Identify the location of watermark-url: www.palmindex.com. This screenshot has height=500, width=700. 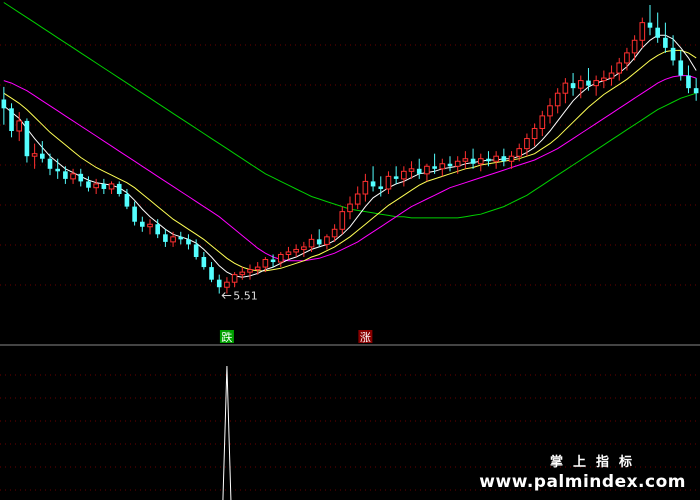
(582, 482).